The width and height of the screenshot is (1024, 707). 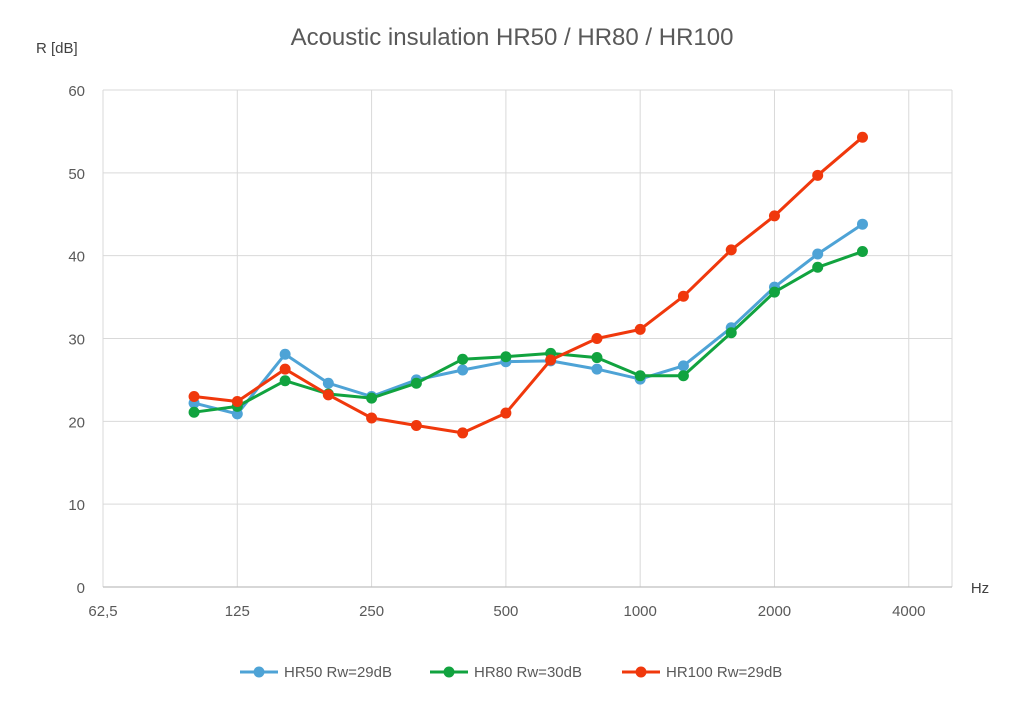 What do you see at coordinates (505, 611) in the screenshot?
I see `x-tick-label: 500` at bounding box center [505, 611].